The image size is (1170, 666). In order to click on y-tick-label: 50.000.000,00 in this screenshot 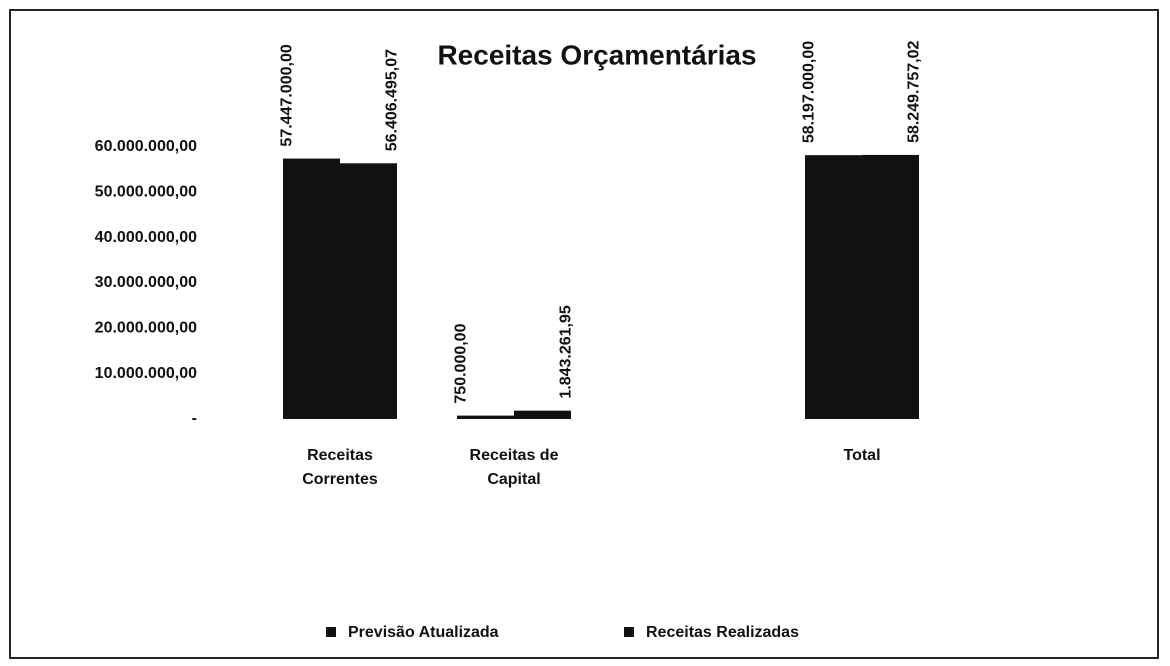, I will do `click(146, 192)`.